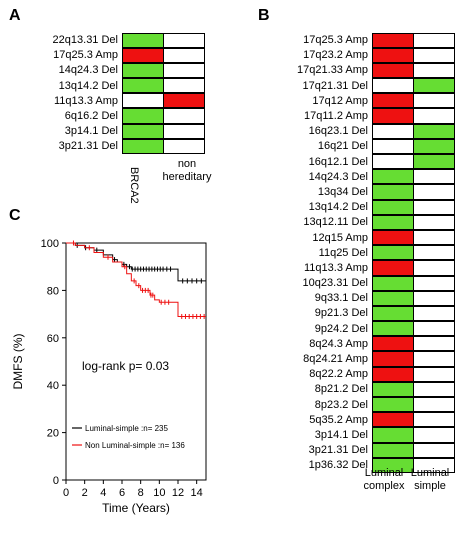  I want to click on row-label: 3p14.1 Del, so click(341, 434).